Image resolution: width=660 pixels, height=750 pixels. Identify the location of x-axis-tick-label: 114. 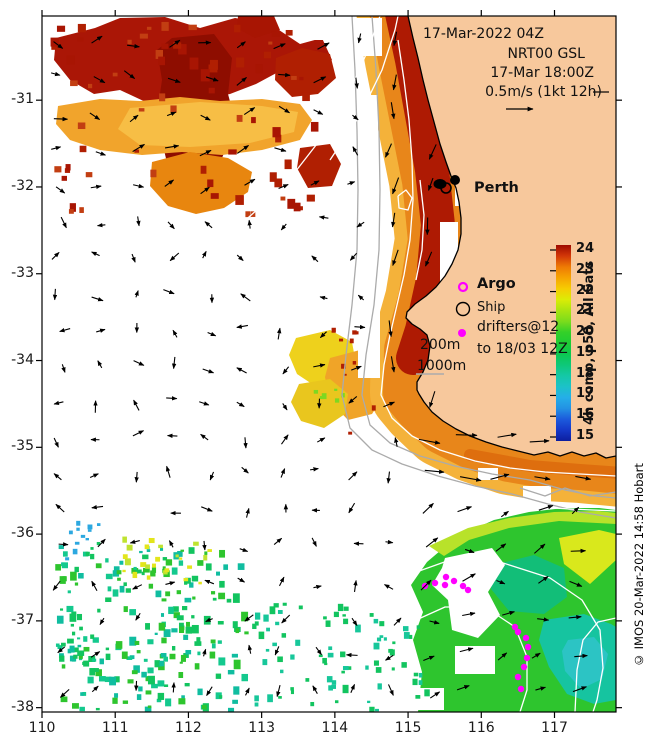
(335, 728).